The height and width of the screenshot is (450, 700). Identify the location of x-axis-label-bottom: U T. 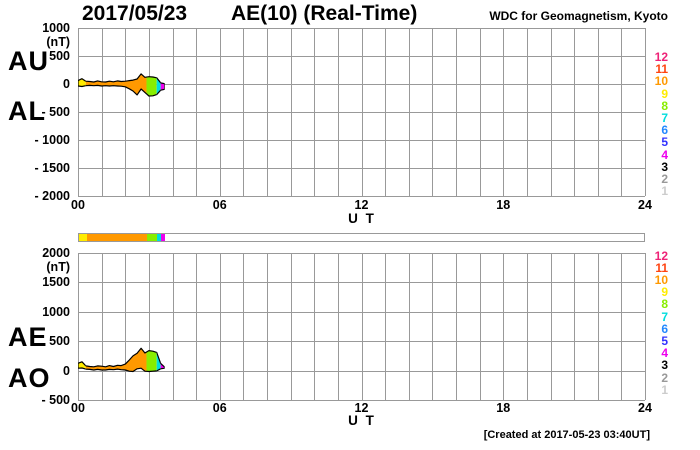
(362, 420).